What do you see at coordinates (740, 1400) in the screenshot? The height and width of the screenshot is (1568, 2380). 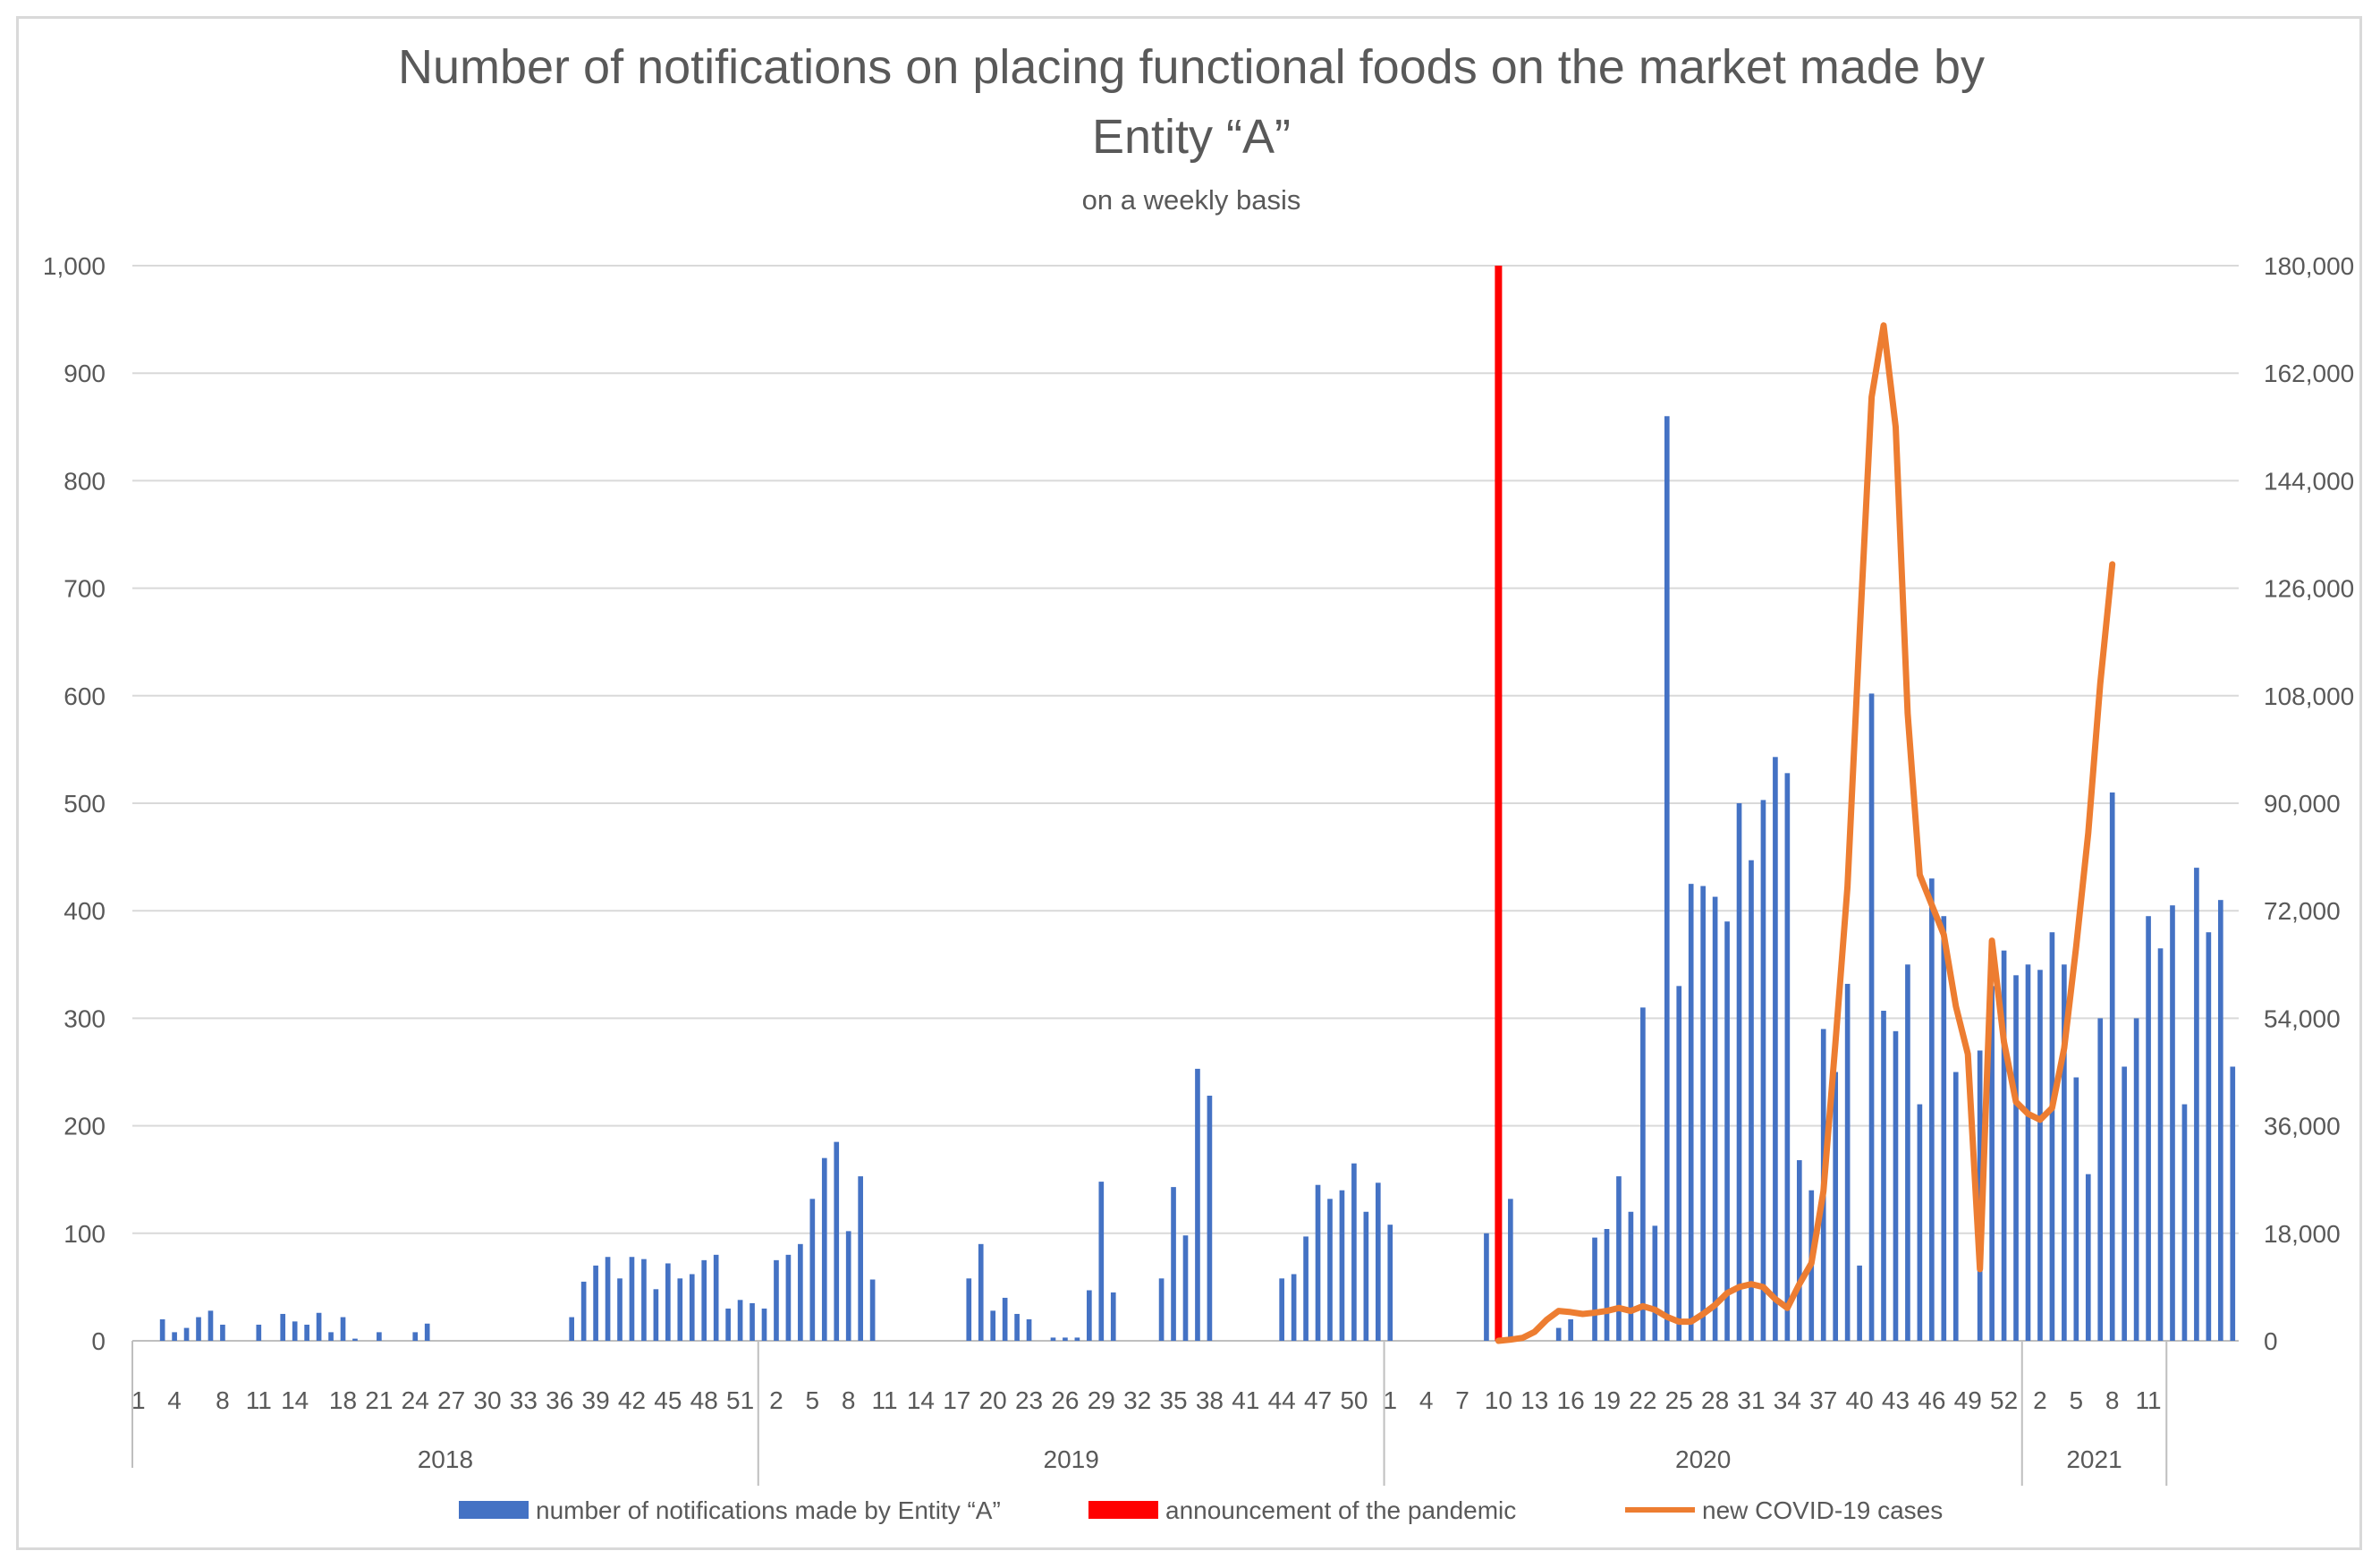 I see `x-tick-label: 51` at bounding box center [740, 1400].